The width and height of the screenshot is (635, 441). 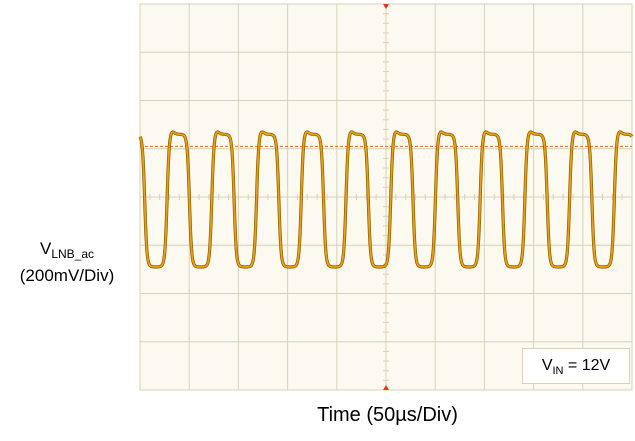 What do you see at coordinates (386, 387) in the screenshot?
I see `trigger-position-bottom-marker` at bounding box center [386, 387].